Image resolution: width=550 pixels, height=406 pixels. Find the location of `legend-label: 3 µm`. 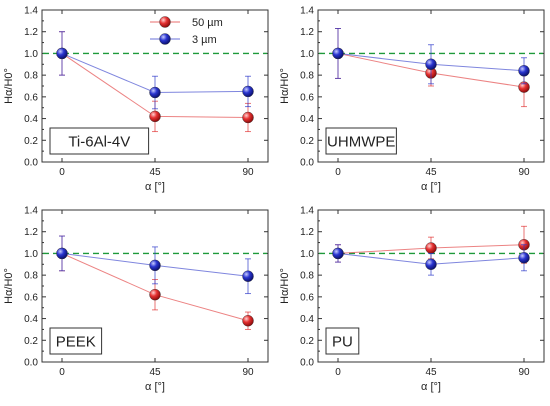

legend-label: 3 µm is located at coordinates (204, 40).